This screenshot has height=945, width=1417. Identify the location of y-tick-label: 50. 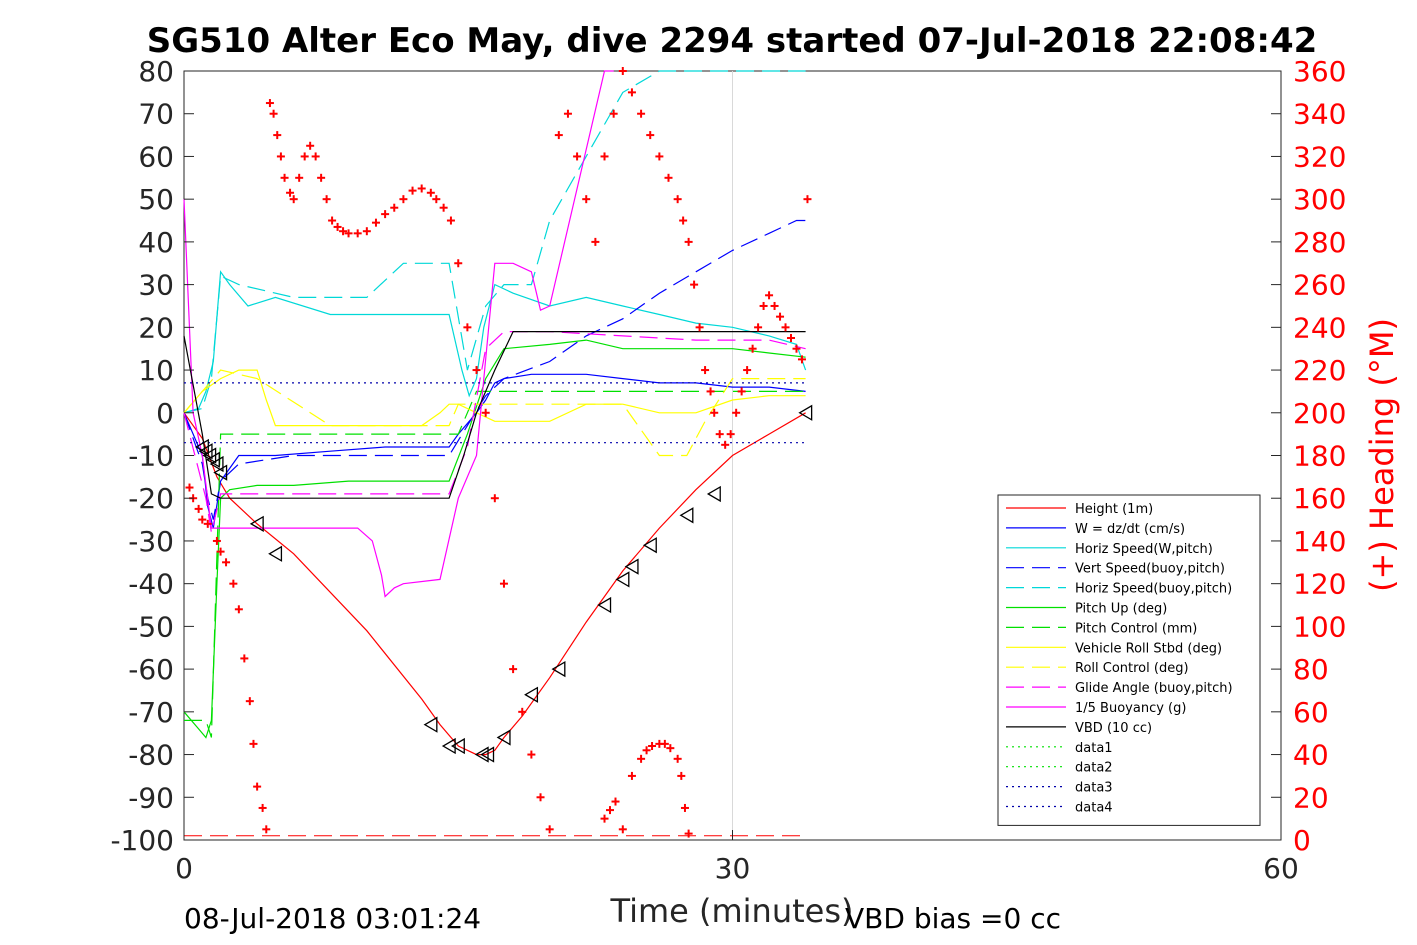
(156, 199).